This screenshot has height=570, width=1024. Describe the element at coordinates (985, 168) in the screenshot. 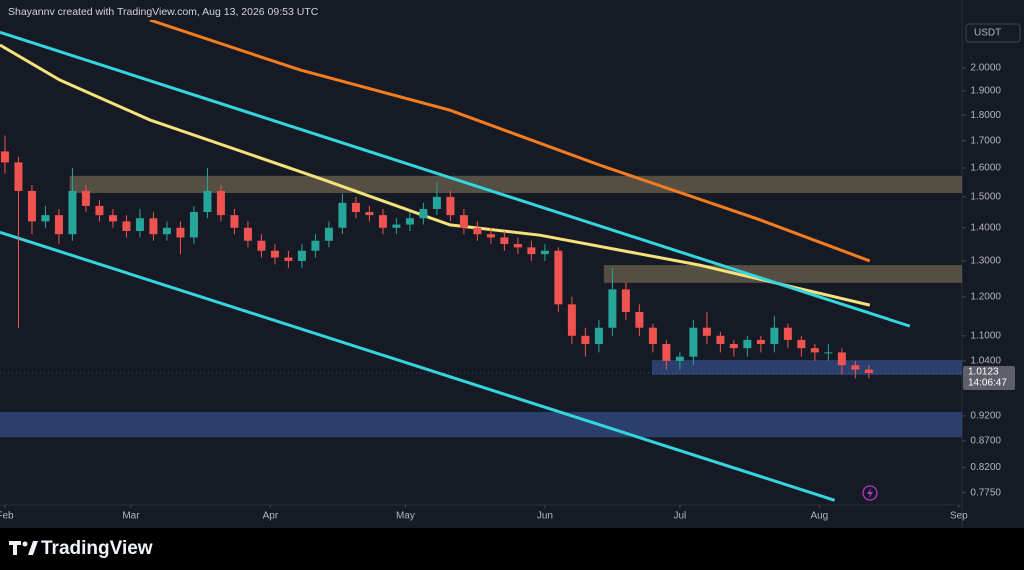

I see `y-tick-label: 1.6000` at that location.